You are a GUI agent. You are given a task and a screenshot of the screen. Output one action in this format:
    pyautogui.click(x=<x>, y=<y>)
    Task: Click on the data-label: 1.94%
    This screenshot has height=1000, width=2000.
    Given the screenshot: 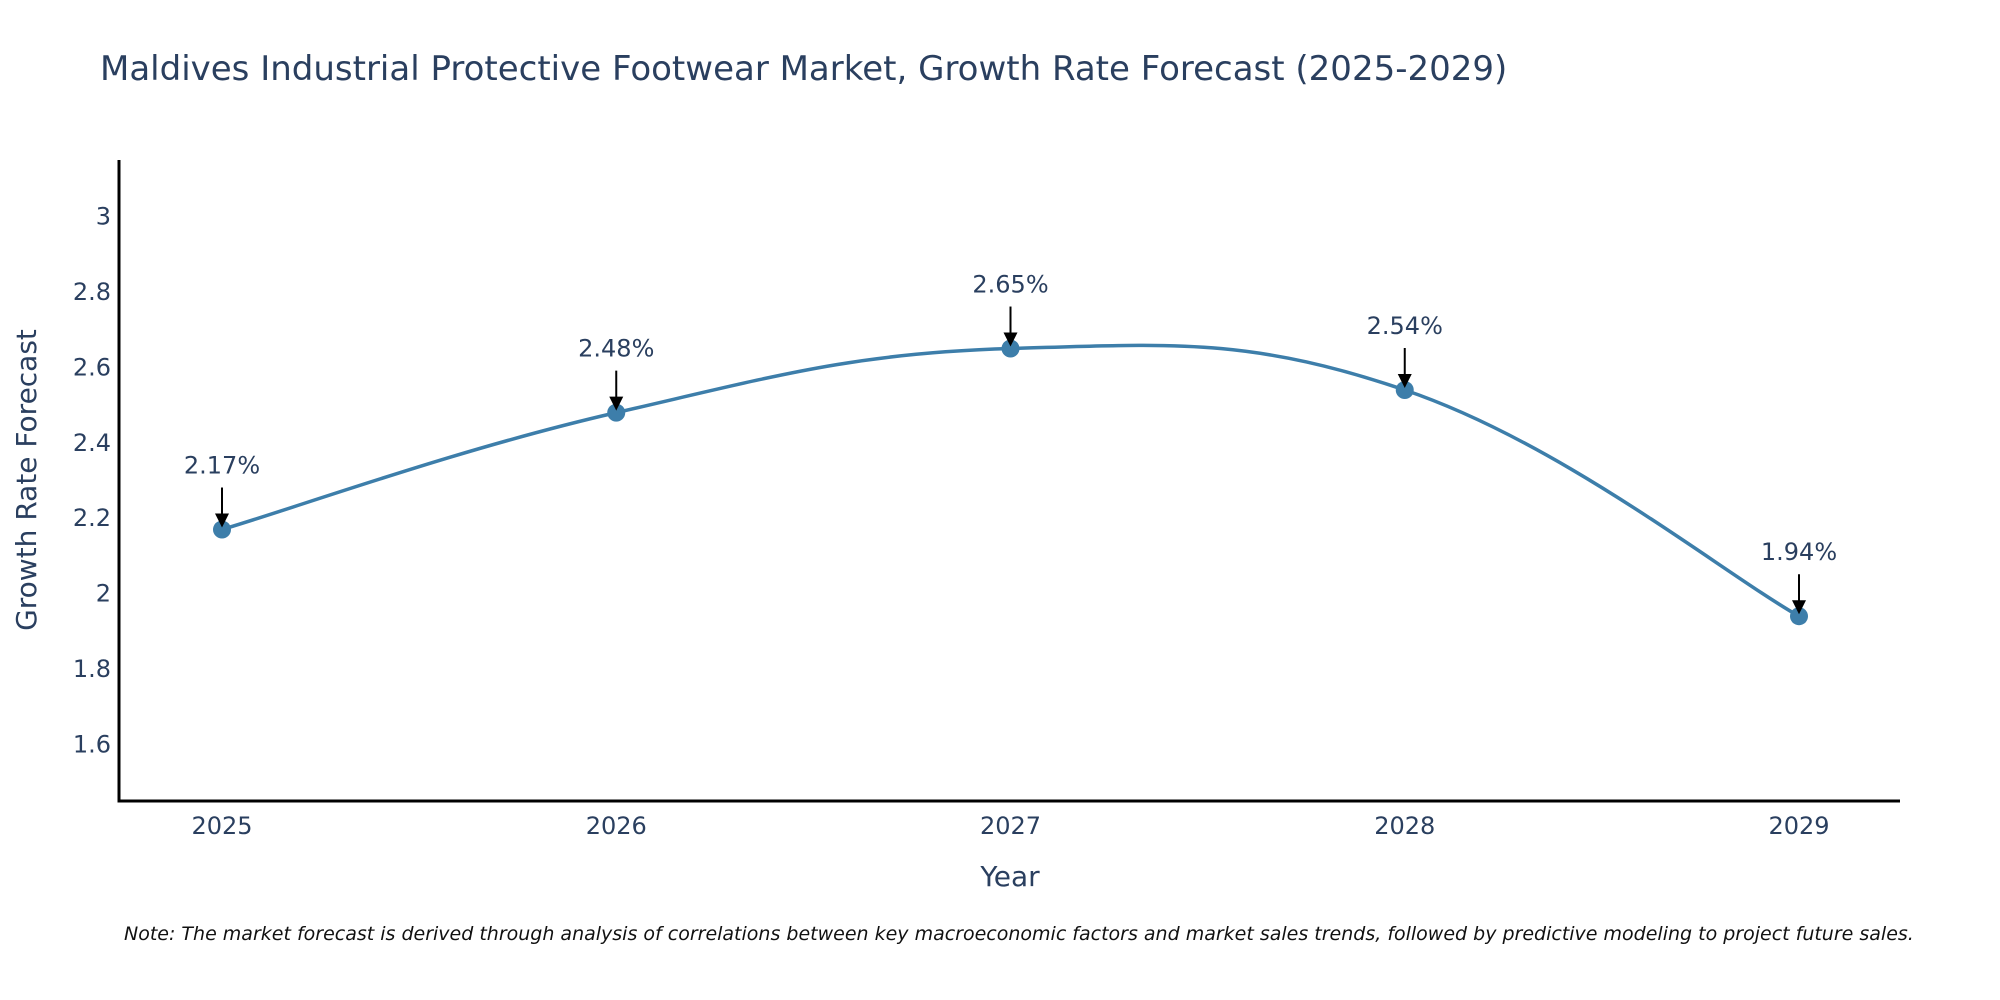 What is the action you would take?
    pyautogui.click(x=1799, y=552)
    